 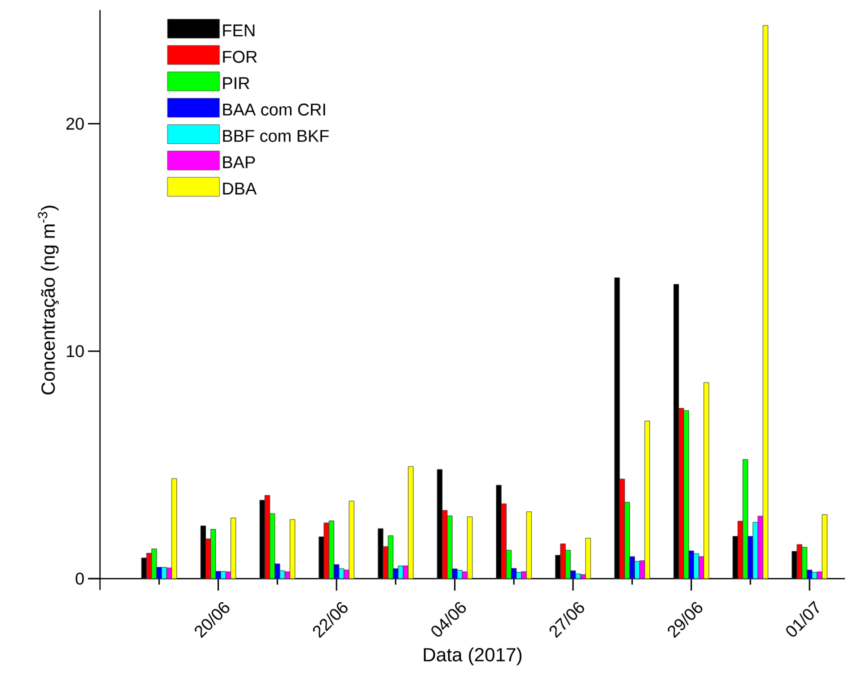 I want to click on y-tick-label: 20, so click(x=75, y=124).